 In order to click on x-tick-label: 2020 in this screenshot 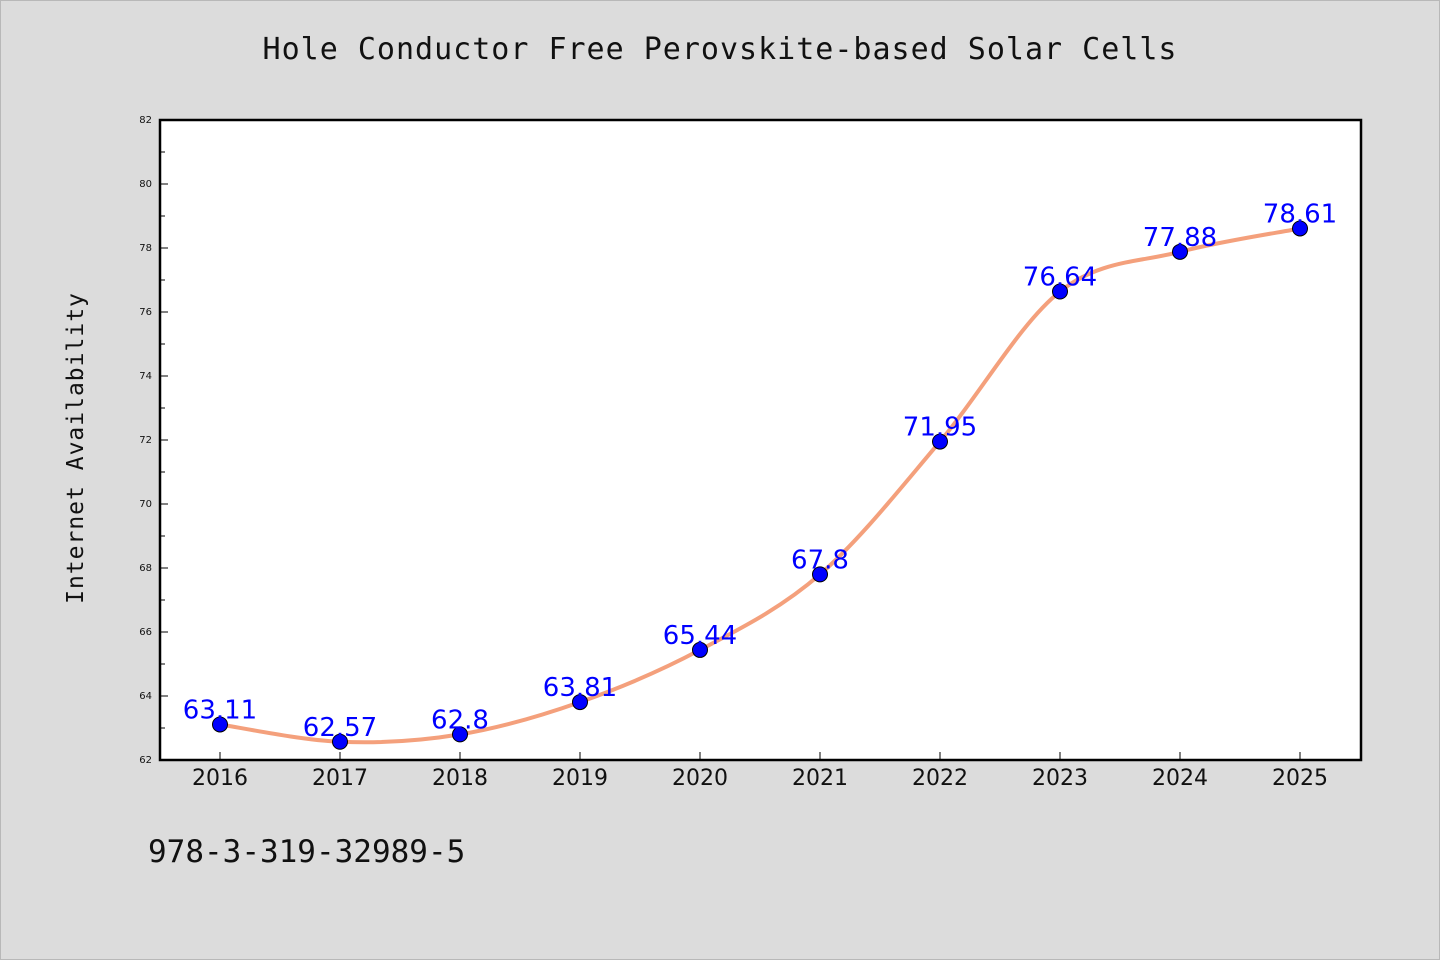, I will do `click(700, 778)`.